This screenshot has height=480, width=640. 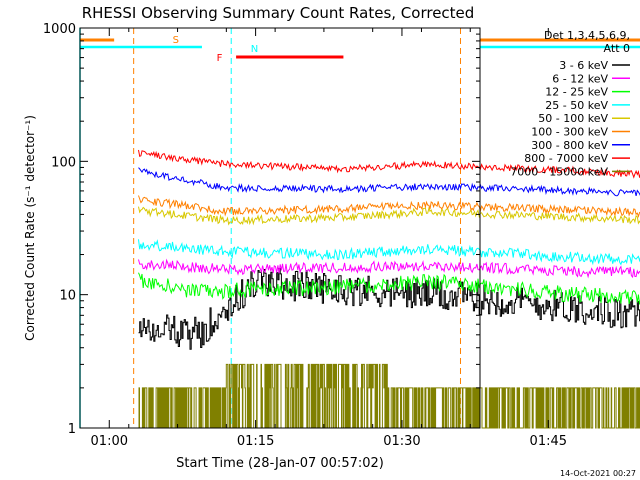 What do you see at coordinates (389, 216) in the screenshot?
I see `series-50-100-kev` at bounding box center [389, 216].